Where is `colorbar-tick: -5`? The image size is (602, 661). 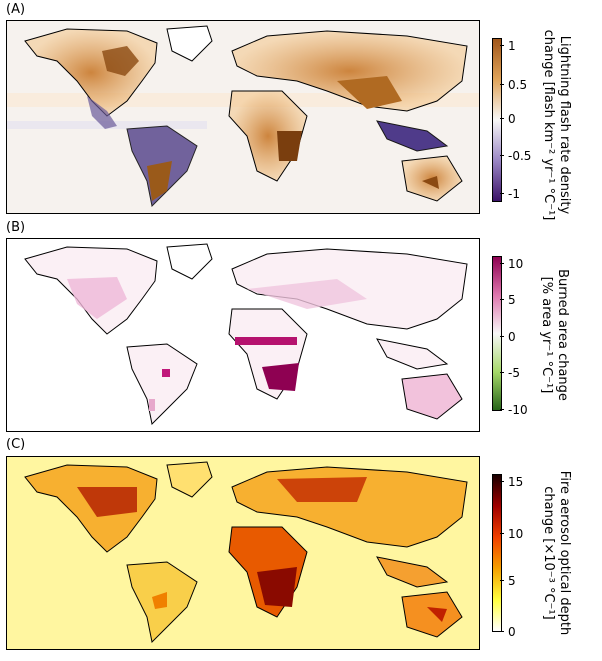
colorbar-tick: -5 is located at coordinates (510, 373).